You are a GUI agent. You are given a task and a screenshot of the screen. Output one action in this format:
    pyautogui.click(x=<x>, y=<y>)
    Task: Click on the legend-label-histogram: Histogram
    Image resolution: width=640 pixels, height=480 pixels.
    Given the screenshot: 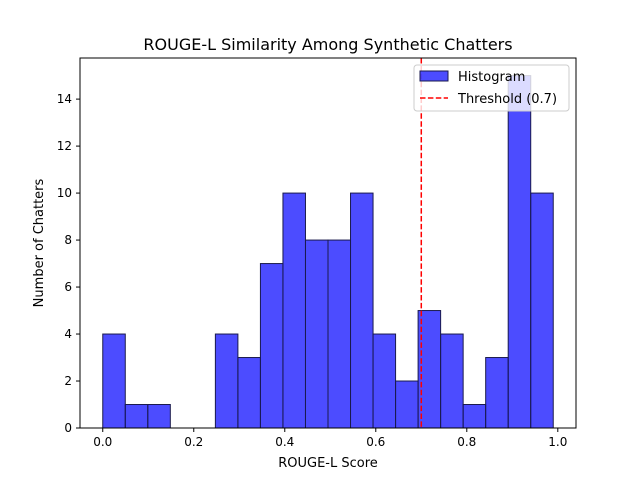 What is the action you would take?
    pyautogui.click(x=491, y=77)
    